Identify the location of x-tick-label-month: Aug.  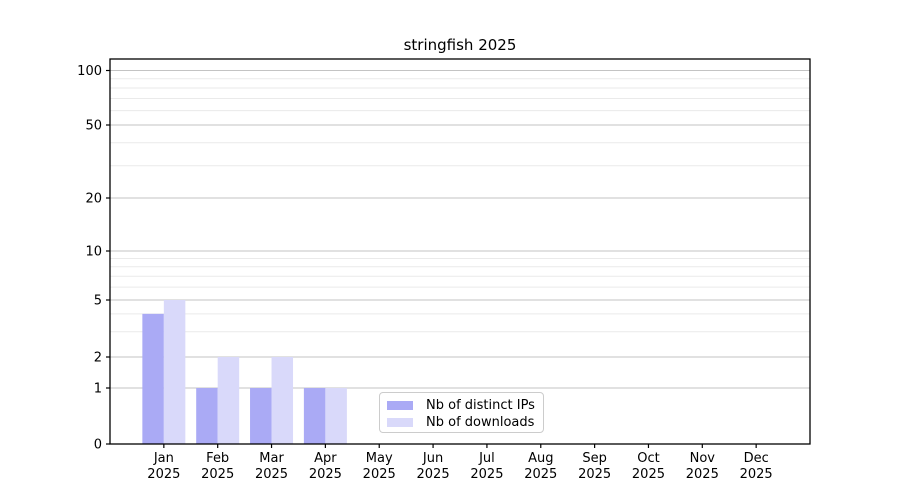
(540, 458).